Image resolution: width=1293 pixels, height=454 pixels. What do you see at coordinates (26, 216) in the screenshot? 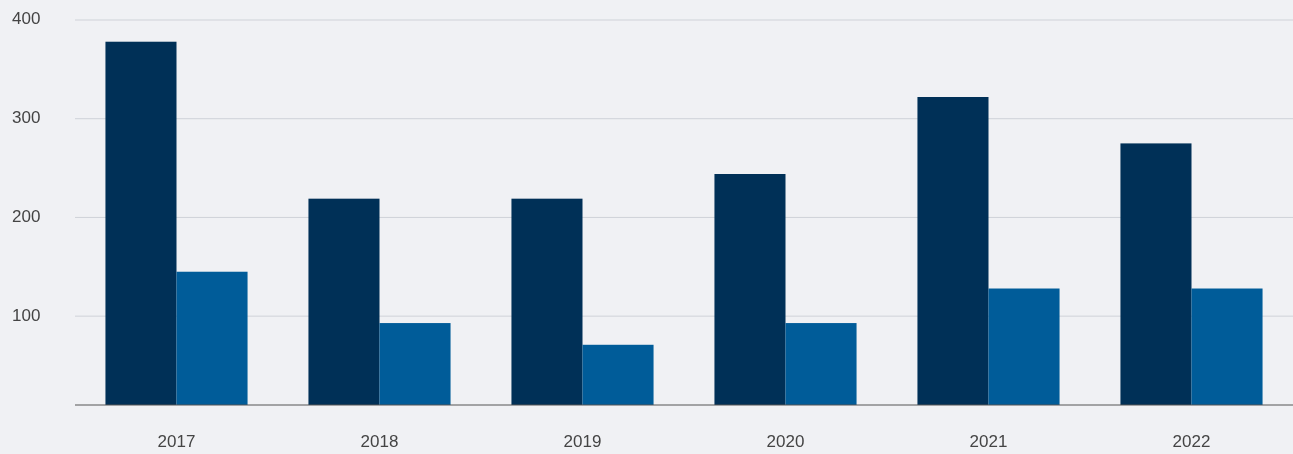
I see `y-tick-label: 200` at bounding box center [26, 216].